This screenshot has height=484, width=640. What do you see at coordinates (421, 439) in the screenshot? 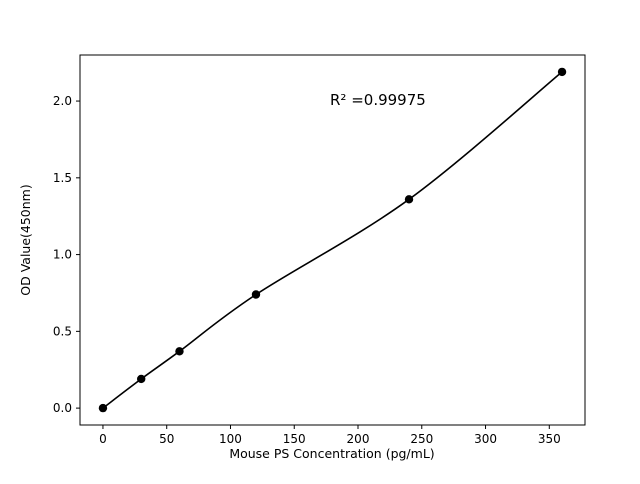
I see `x-tick-label: 250` at bounding box center [421, 439].